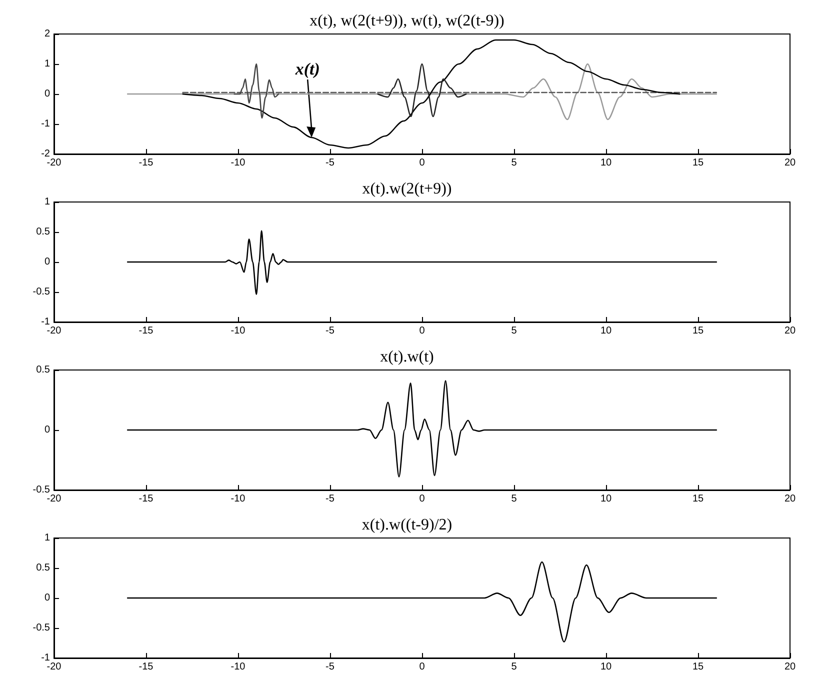 The image size is (814, 689). What do you see at coordinates (47, 34) in the screenshot?
I see `y-tick-label: 2` at bounding box center [47, 34].